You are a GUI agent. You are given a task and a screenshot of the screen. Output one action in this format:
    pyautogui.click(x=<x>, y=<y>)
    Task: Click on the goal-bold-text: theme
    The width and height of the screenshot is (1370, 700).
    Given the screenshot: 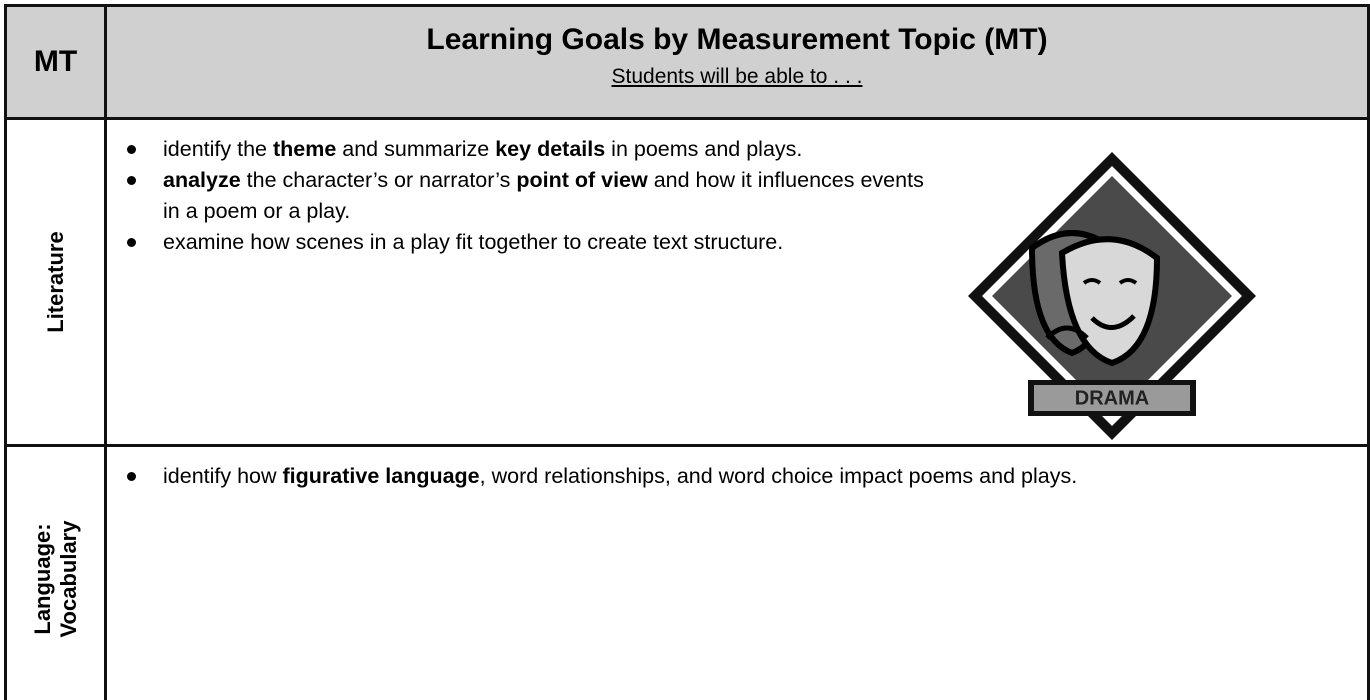 What is the action you would take?
    pyautogui.click(x=304, y=149)
    